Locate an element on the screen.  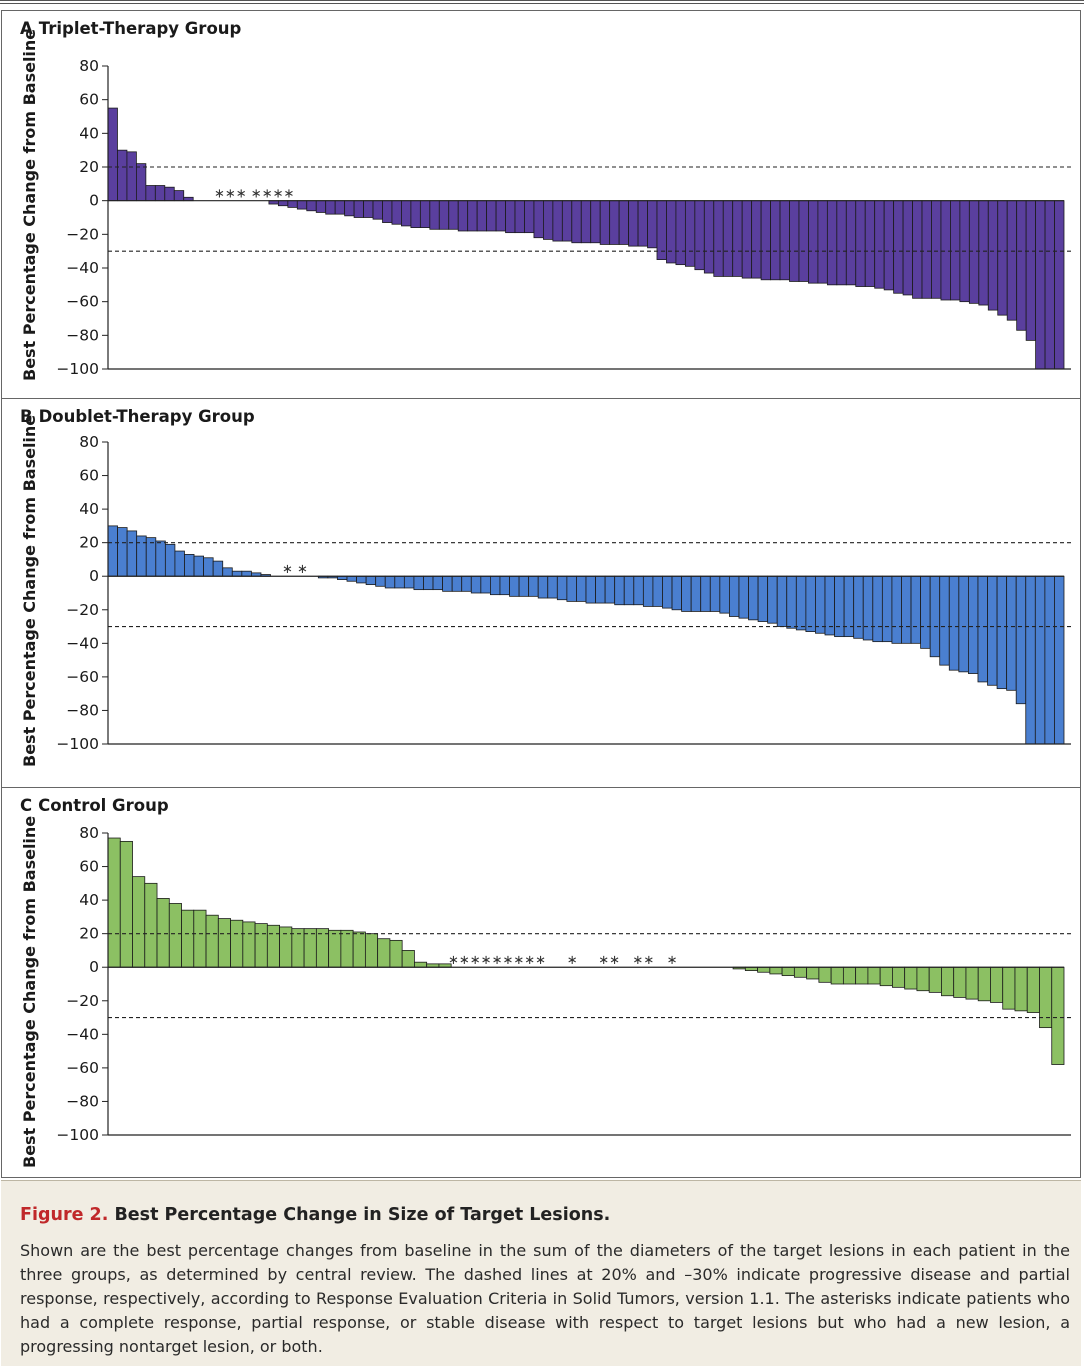
y-tick-label: 0 is located at coordinates (94, 201).